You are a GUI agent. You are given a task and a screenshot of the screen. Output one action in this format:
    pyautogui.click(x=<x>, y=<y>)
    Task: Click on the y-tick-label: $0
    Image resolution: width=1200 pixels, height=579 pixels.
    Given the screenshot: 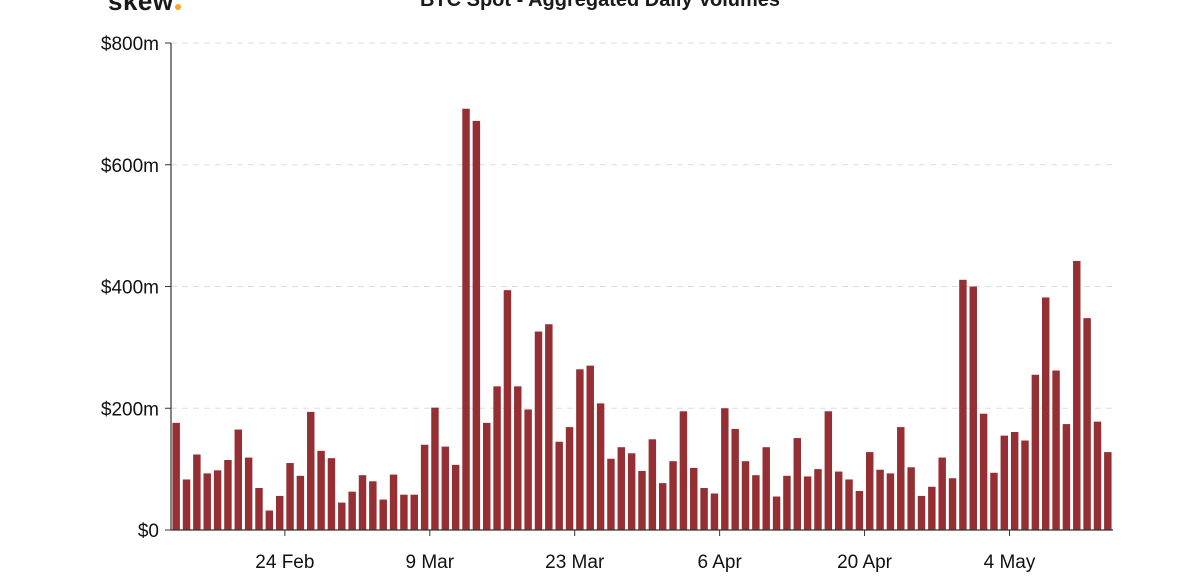 What is the action you would take?
    pyautogui.click(x=148, y=531)
    